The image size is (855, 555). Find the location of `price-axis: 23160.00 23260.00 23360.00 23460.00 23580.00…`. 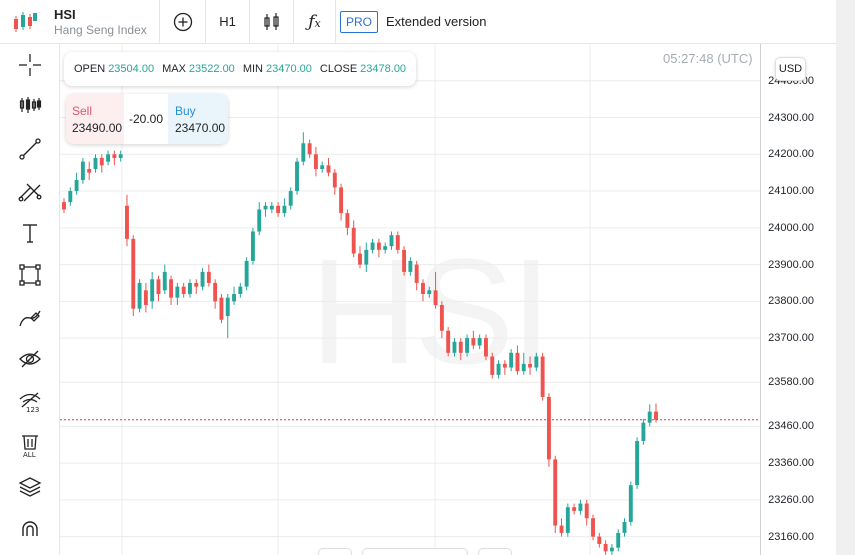

price-axis: 23160.00 23260.00 23360.00 23460.00 23580.00… is located at coordinates (798, 299).